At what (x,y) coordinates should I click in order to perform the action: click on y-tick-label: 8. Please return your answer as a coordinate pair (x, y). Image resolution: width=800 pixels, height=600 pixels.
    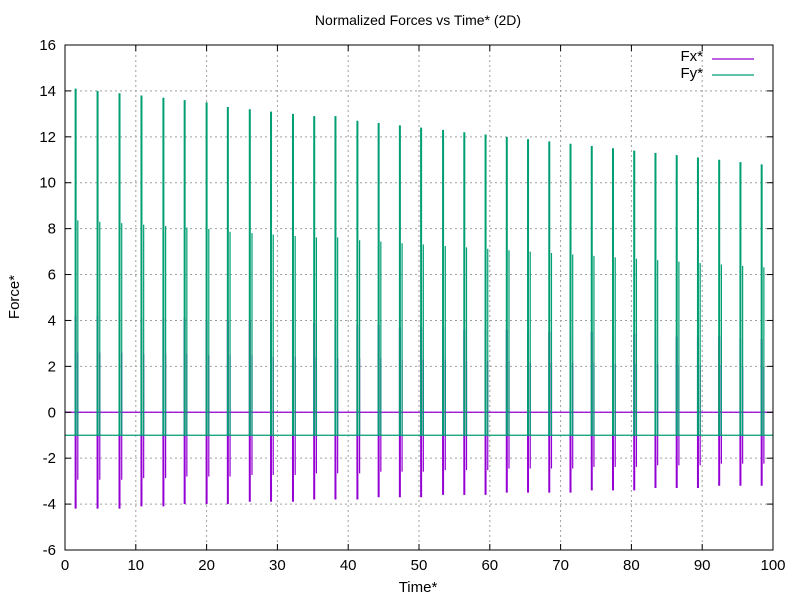
    Looking at the image, I should click on (52, 229).